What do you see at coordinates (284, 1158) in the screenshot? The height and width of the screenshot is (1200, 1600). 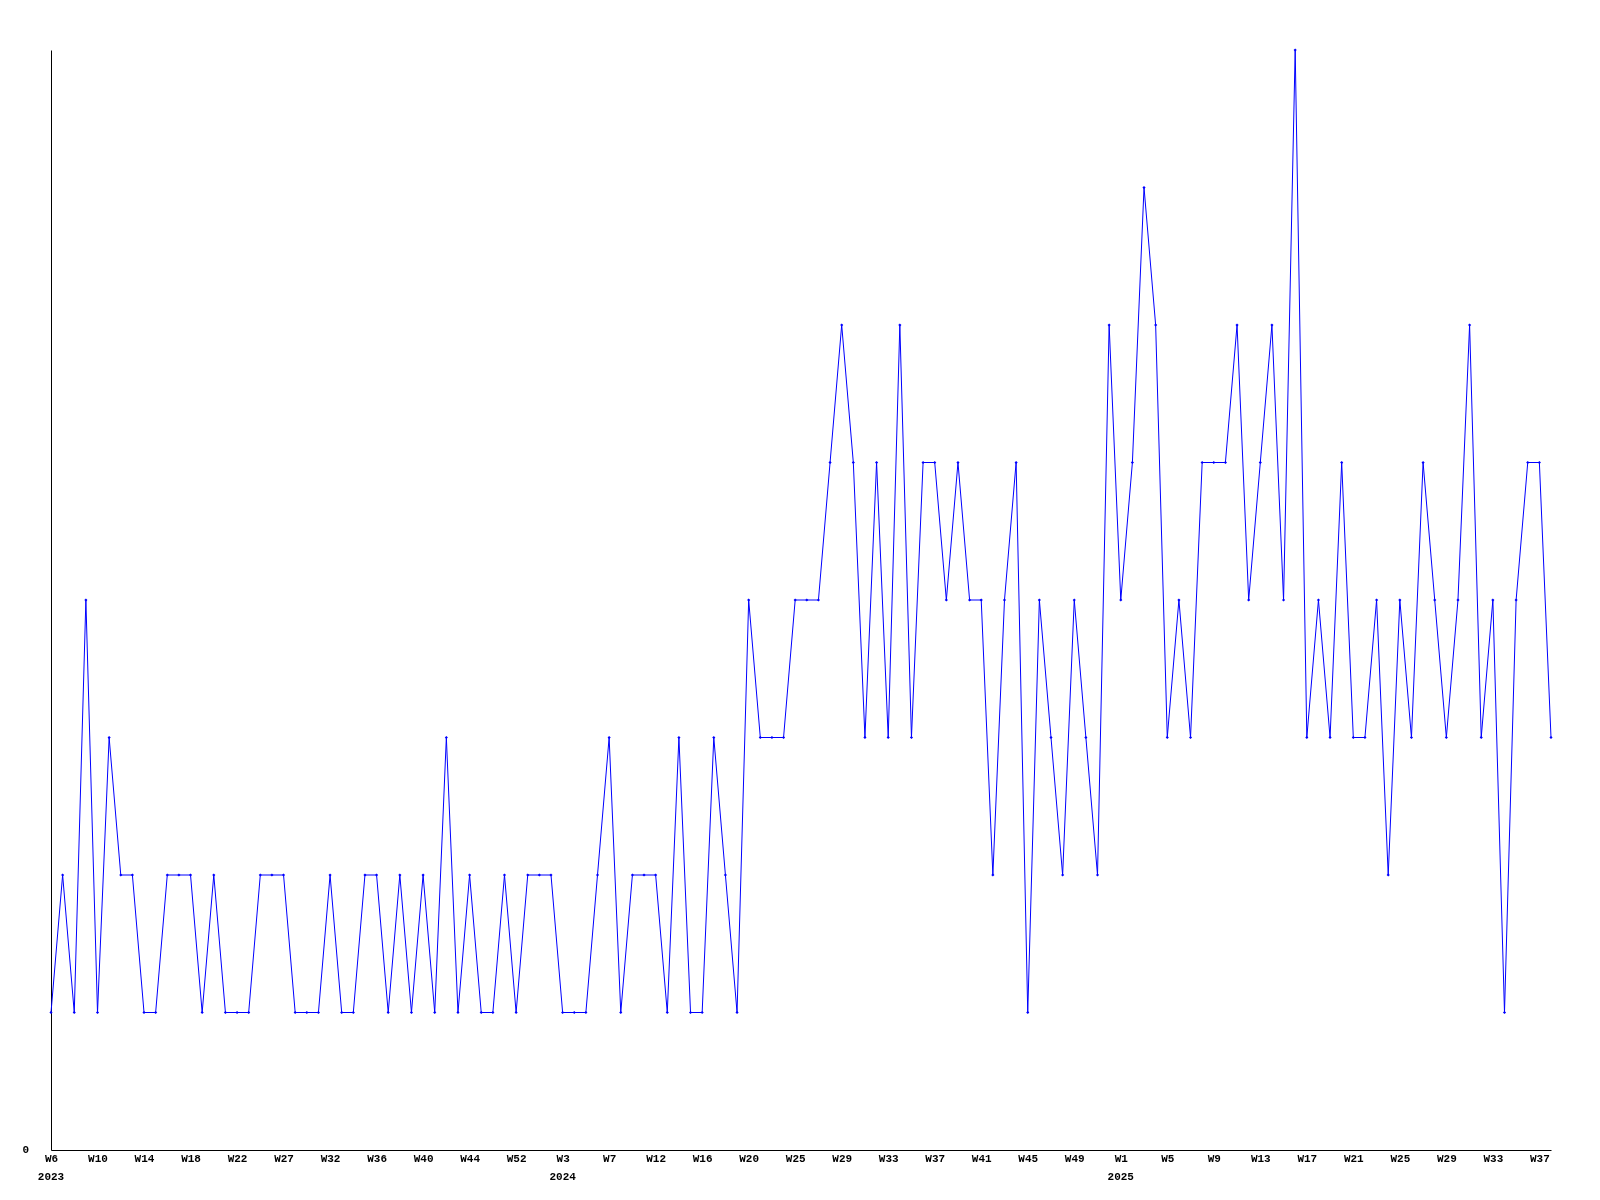 I see `x-tick-label: W27` at bounding box center [284, 1158].